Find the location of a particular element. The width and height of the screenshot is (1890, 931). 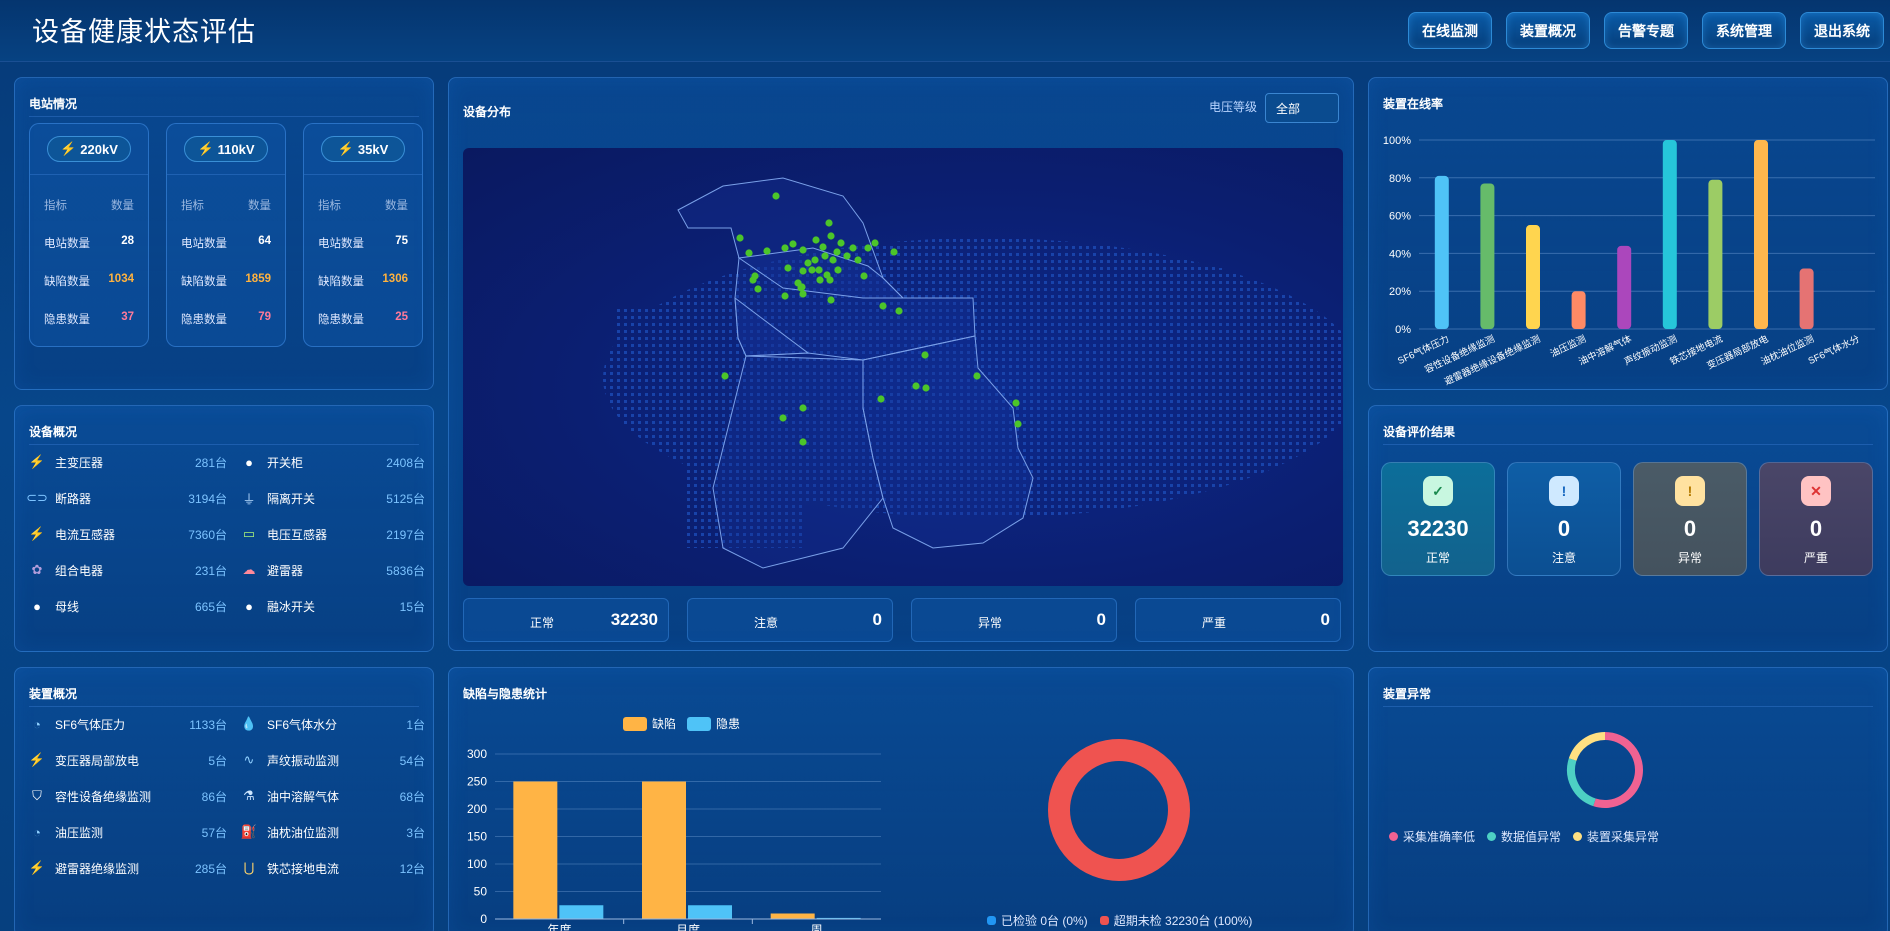

item-name: 避雷器绝缘监测 is located at coordinates (97, 868).